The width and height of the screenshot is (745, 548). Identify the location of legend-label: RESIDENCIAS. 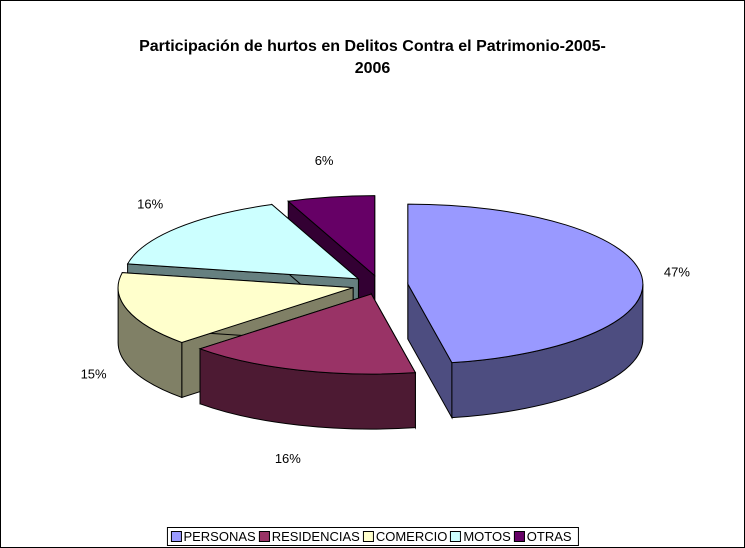
(315, 536).